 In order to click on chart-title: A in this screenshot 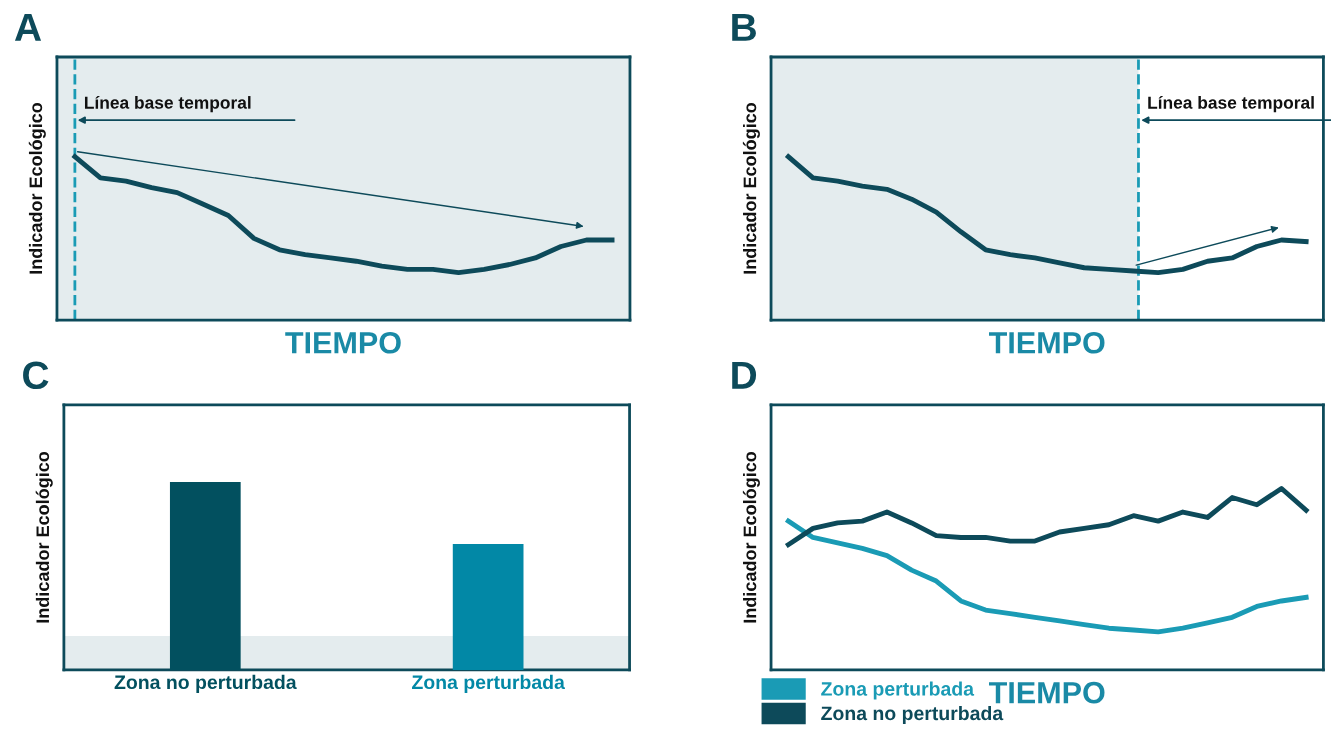, I will do `click(28, 27)`.